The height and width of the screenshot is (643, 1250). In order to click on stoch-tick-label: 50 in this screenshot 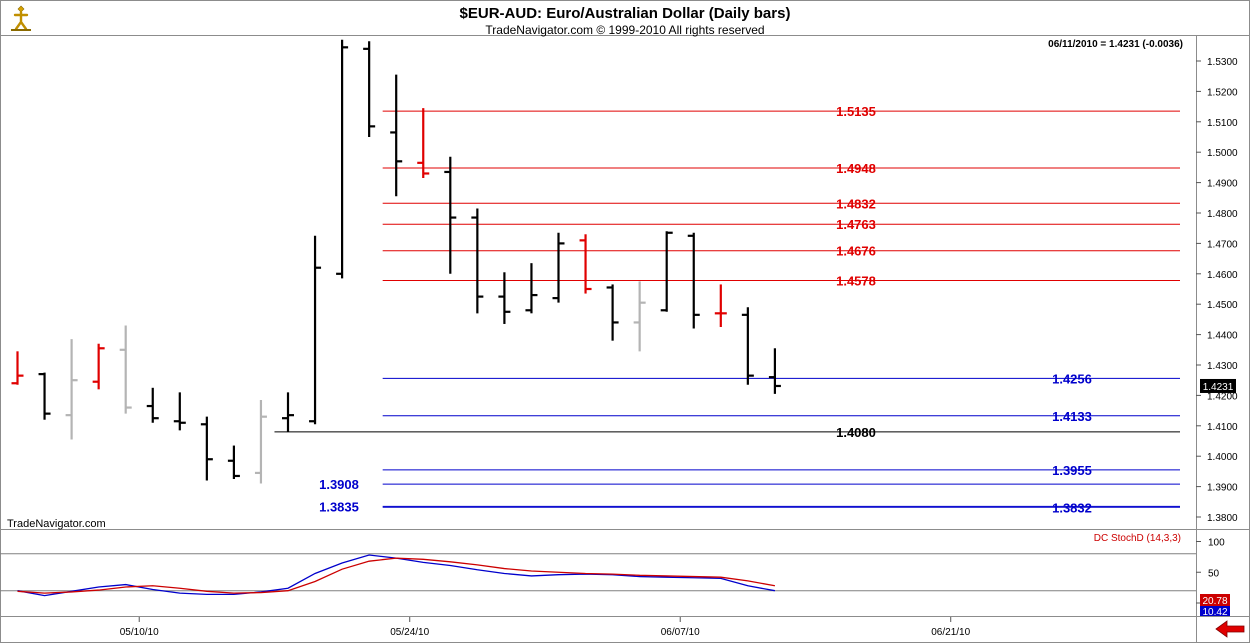, I will do `click(1214, 573)`.